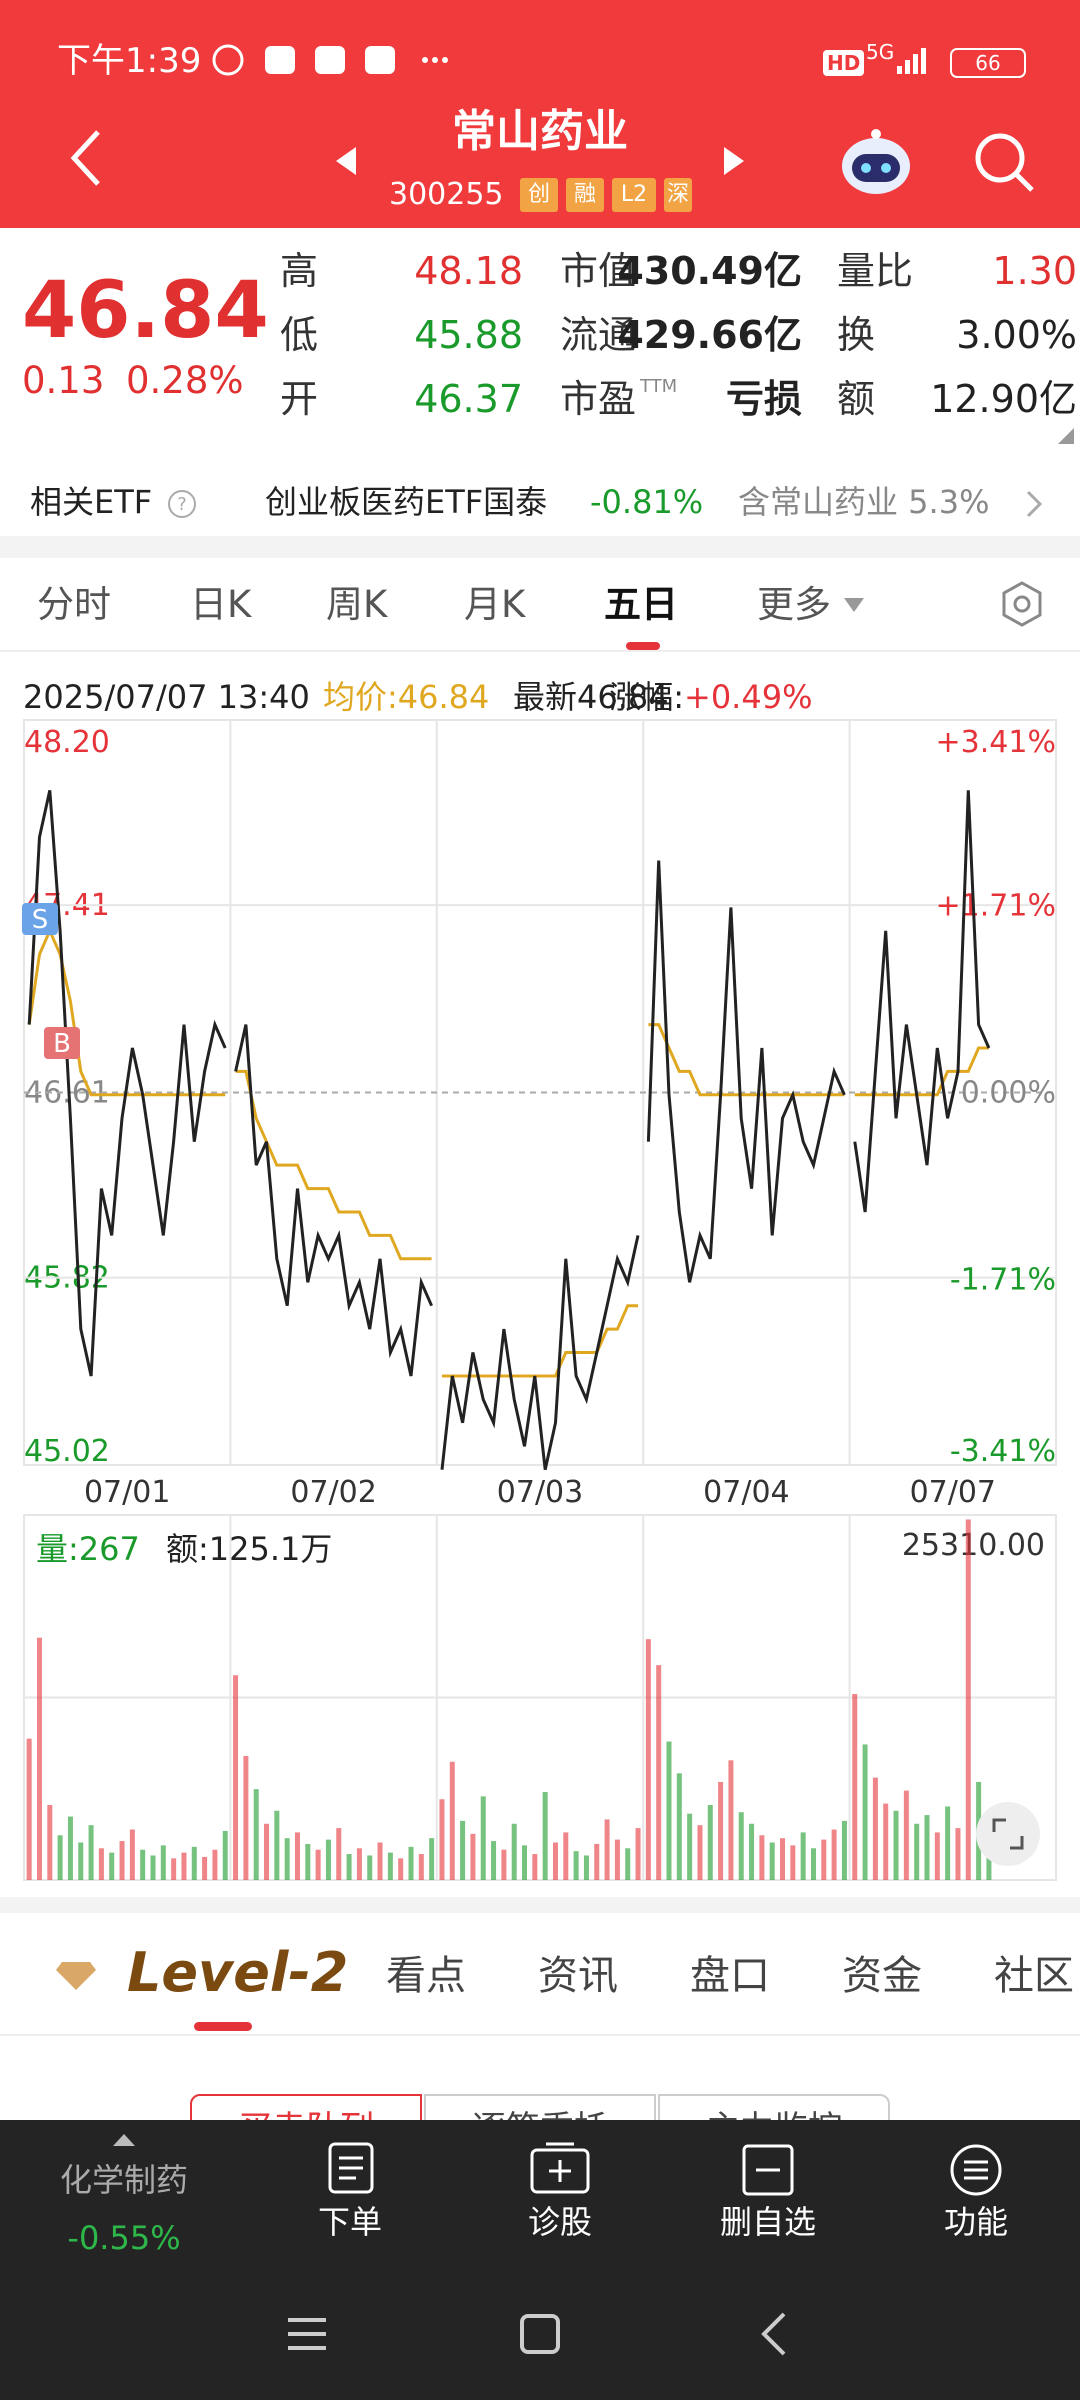 This screenshot has height=2400, width=1080. Describe the element at coordinates (882, 1976) in the screenshot. I see `info-tab: 资金` at that location.